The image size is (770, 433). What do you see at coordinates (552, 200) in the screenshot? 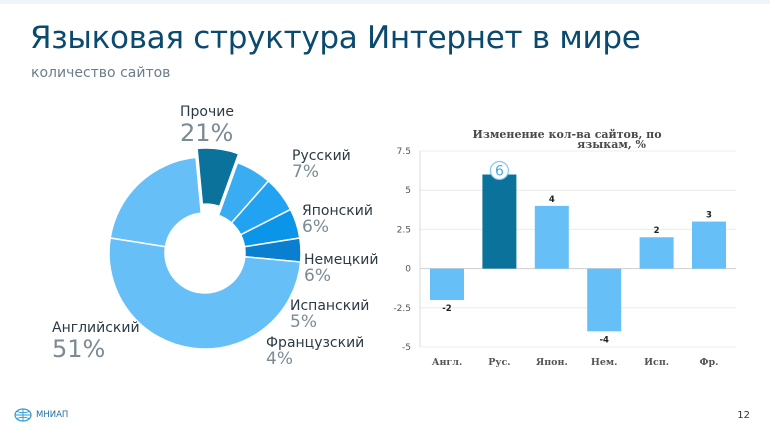
I see `bar-data-label: 4` at bounding box center [552, 200].